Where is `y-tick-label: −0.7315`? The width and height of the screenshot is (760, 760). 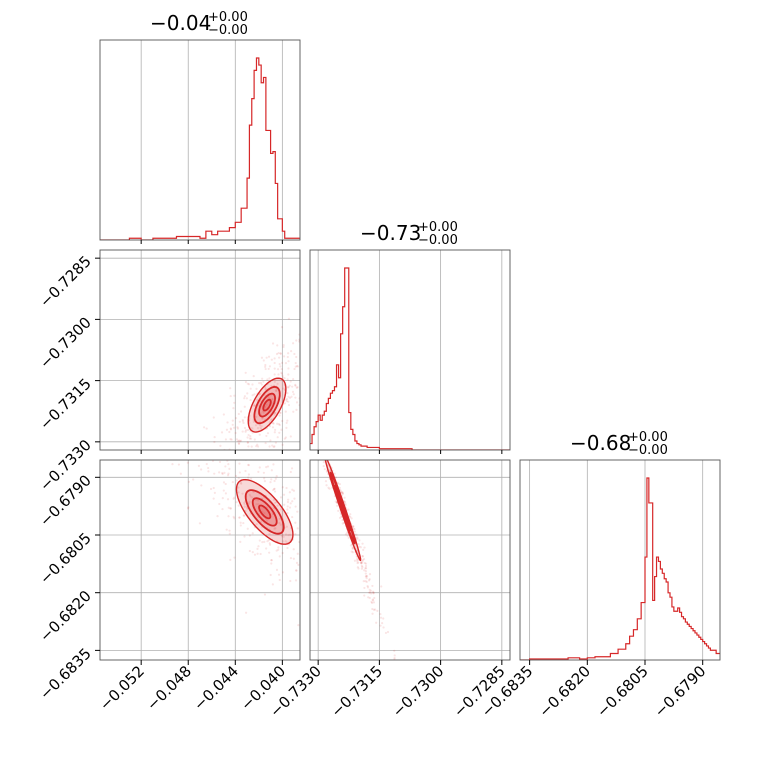
y-tick-label: −0.7315 is located at coordinates (65, 404).